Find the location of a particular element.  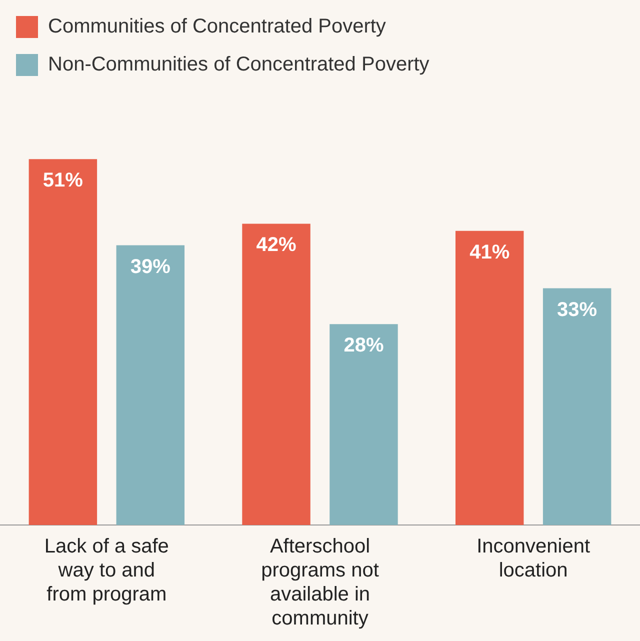

x-tick-label: Lack of a safe way to and from program is located at coordinates (106, 571).